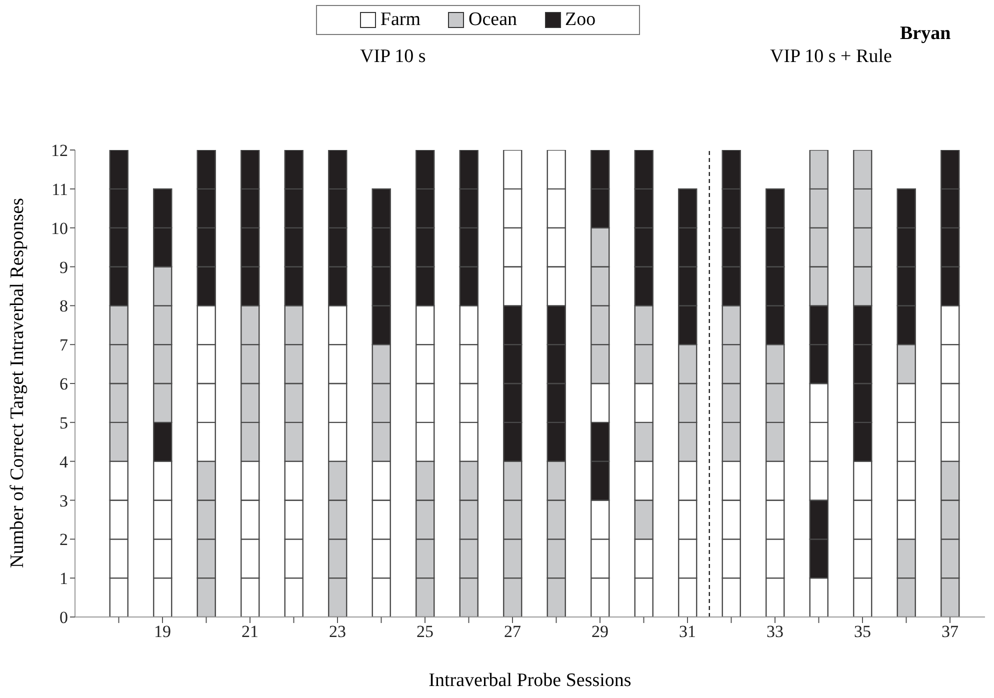  Describe the element at coordinates (687, 632) in the screenshot. I see `x-tick-label: 31` at that location.